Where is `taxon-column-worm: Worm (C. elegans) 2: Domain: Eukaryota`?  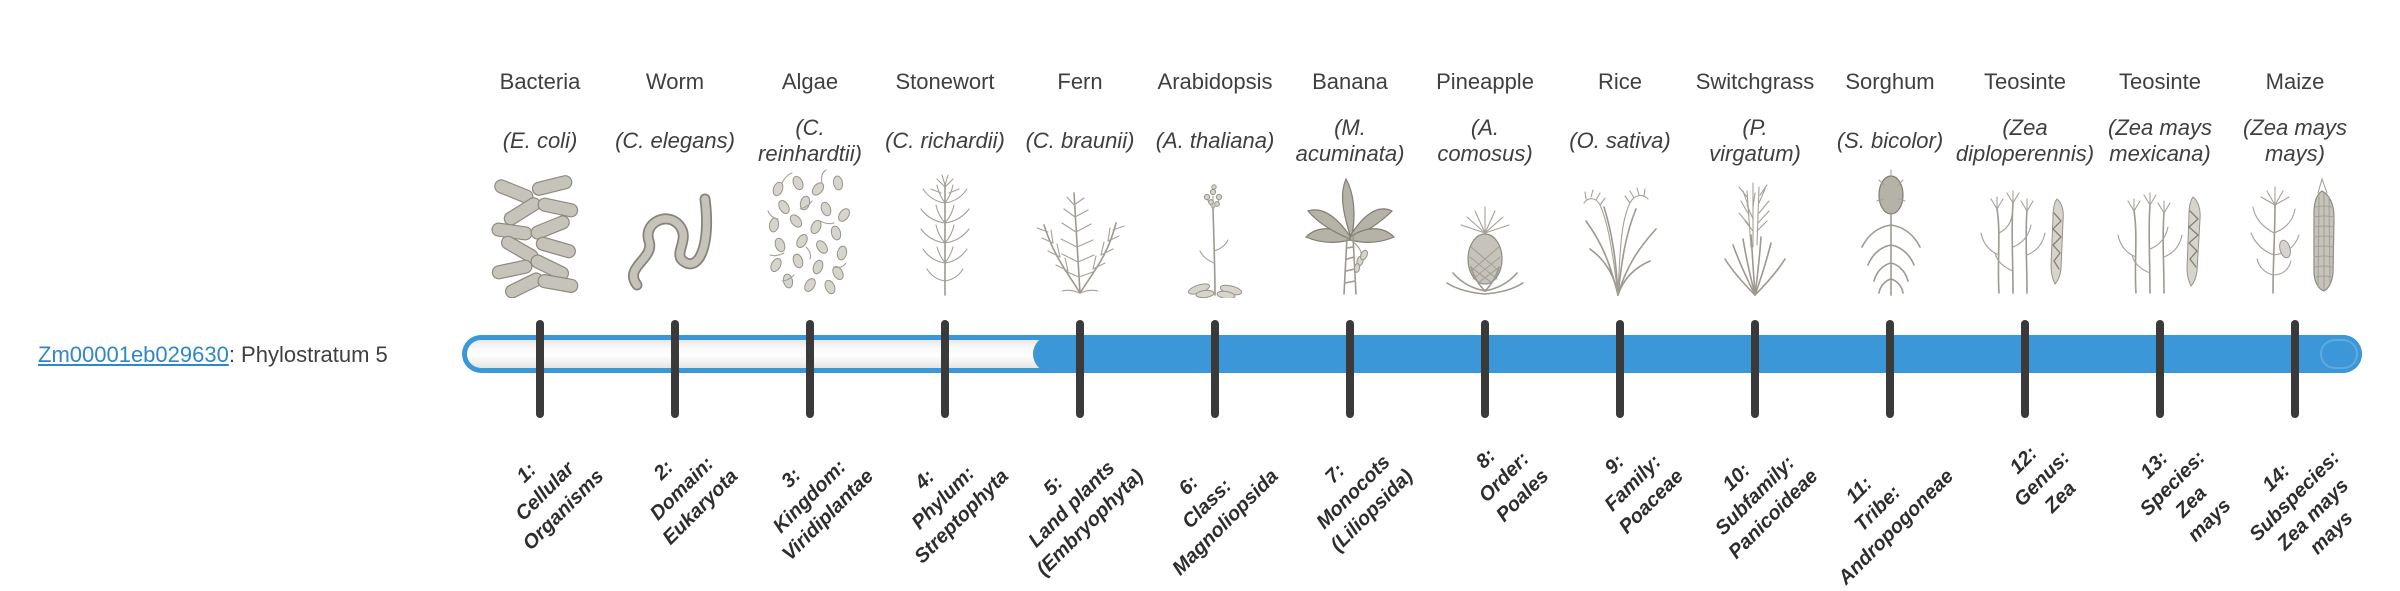 taxon-column-worm: Worm (C. elegans) 2: Domain: Eukaryota is located at coordinates (675, 290).